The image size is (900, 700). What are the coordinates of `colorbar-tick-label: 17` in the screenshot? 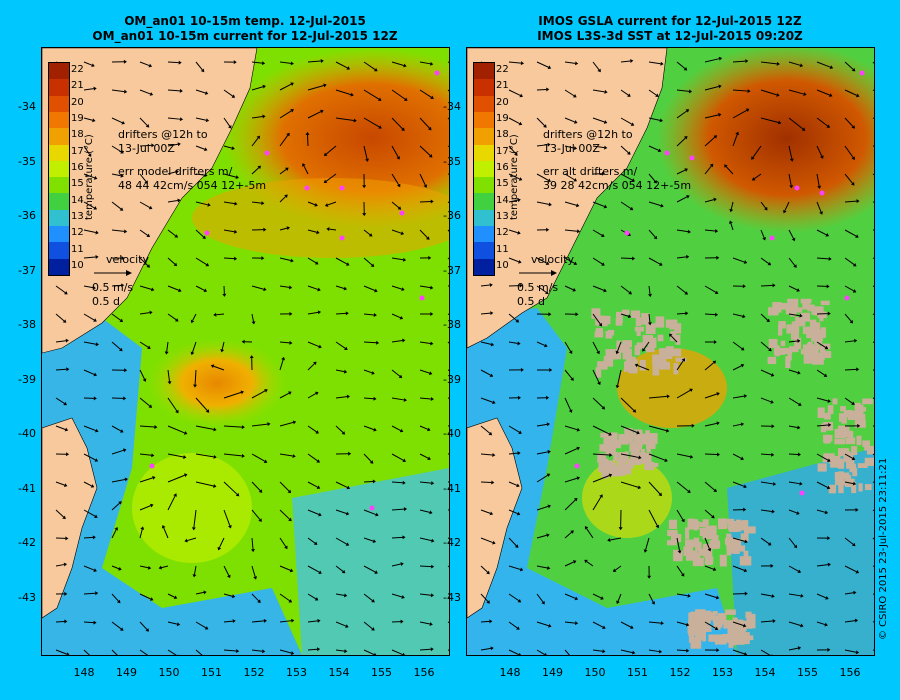 It's located at (502, 151).